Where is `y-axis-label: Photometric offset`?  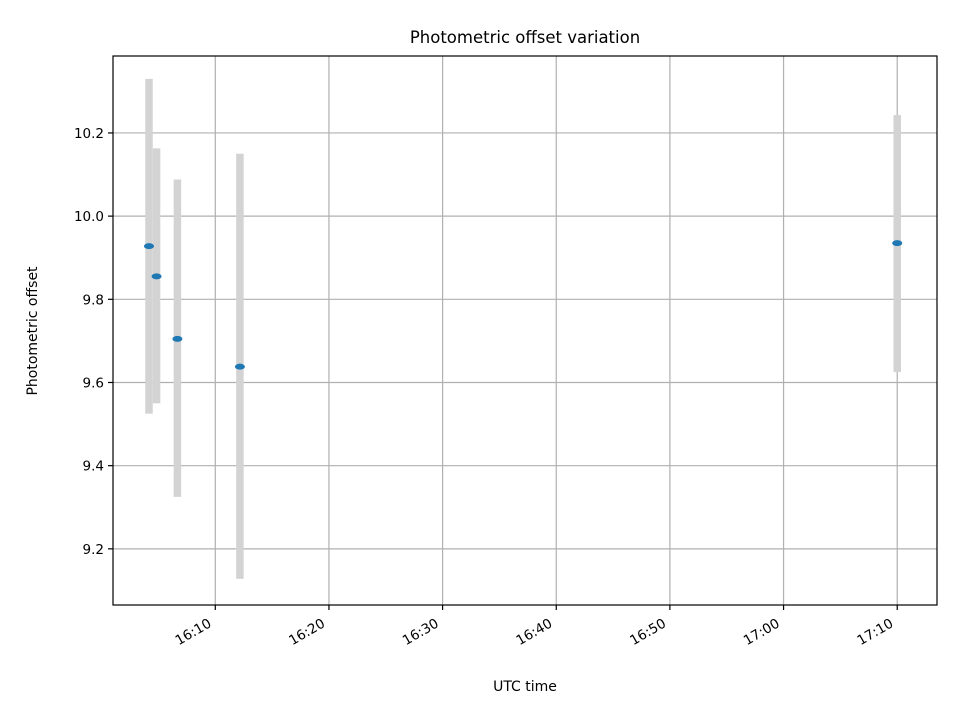 y-axis-label: Photometric offset is located at coordinates (33, 331).